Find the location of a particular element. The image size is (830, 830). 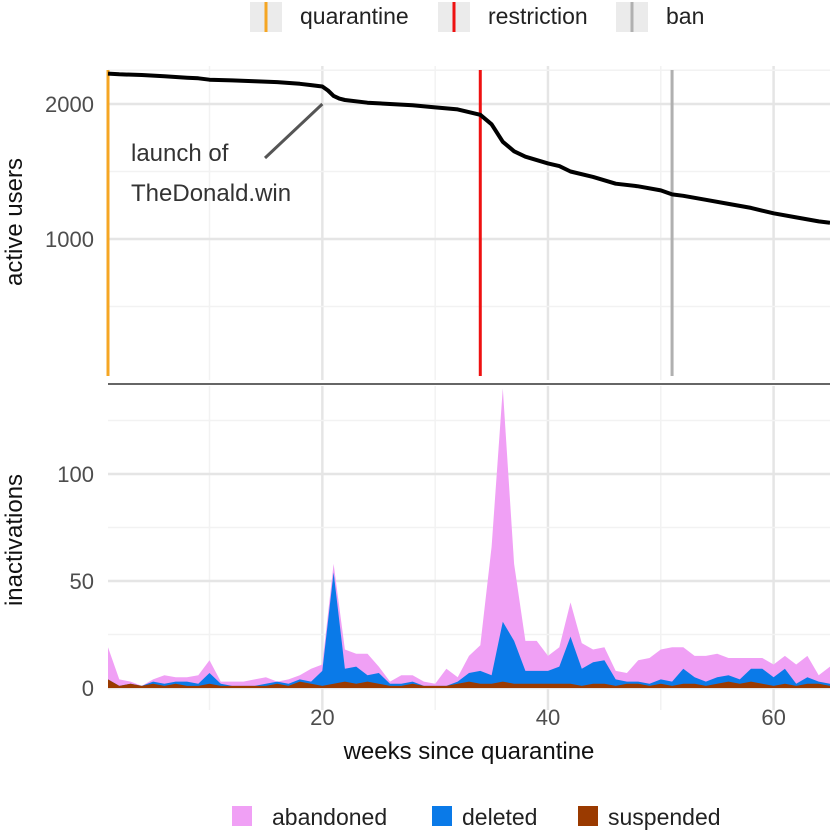

x-tick-label: 20 is located at coordinates (322, 717).